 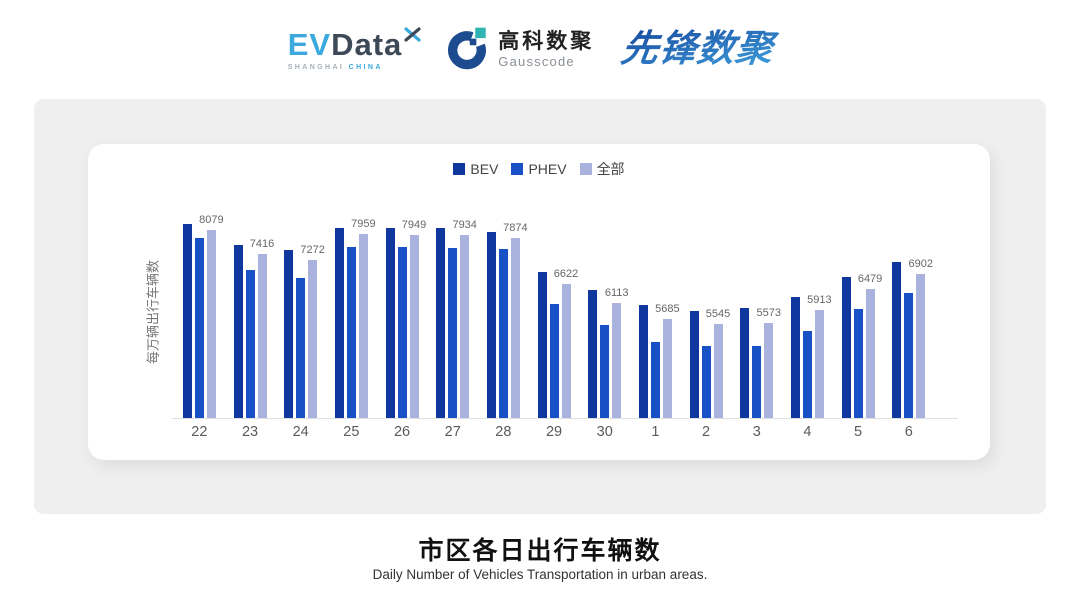 I want to click on bar-全部-30, so click(x=617, y=360).